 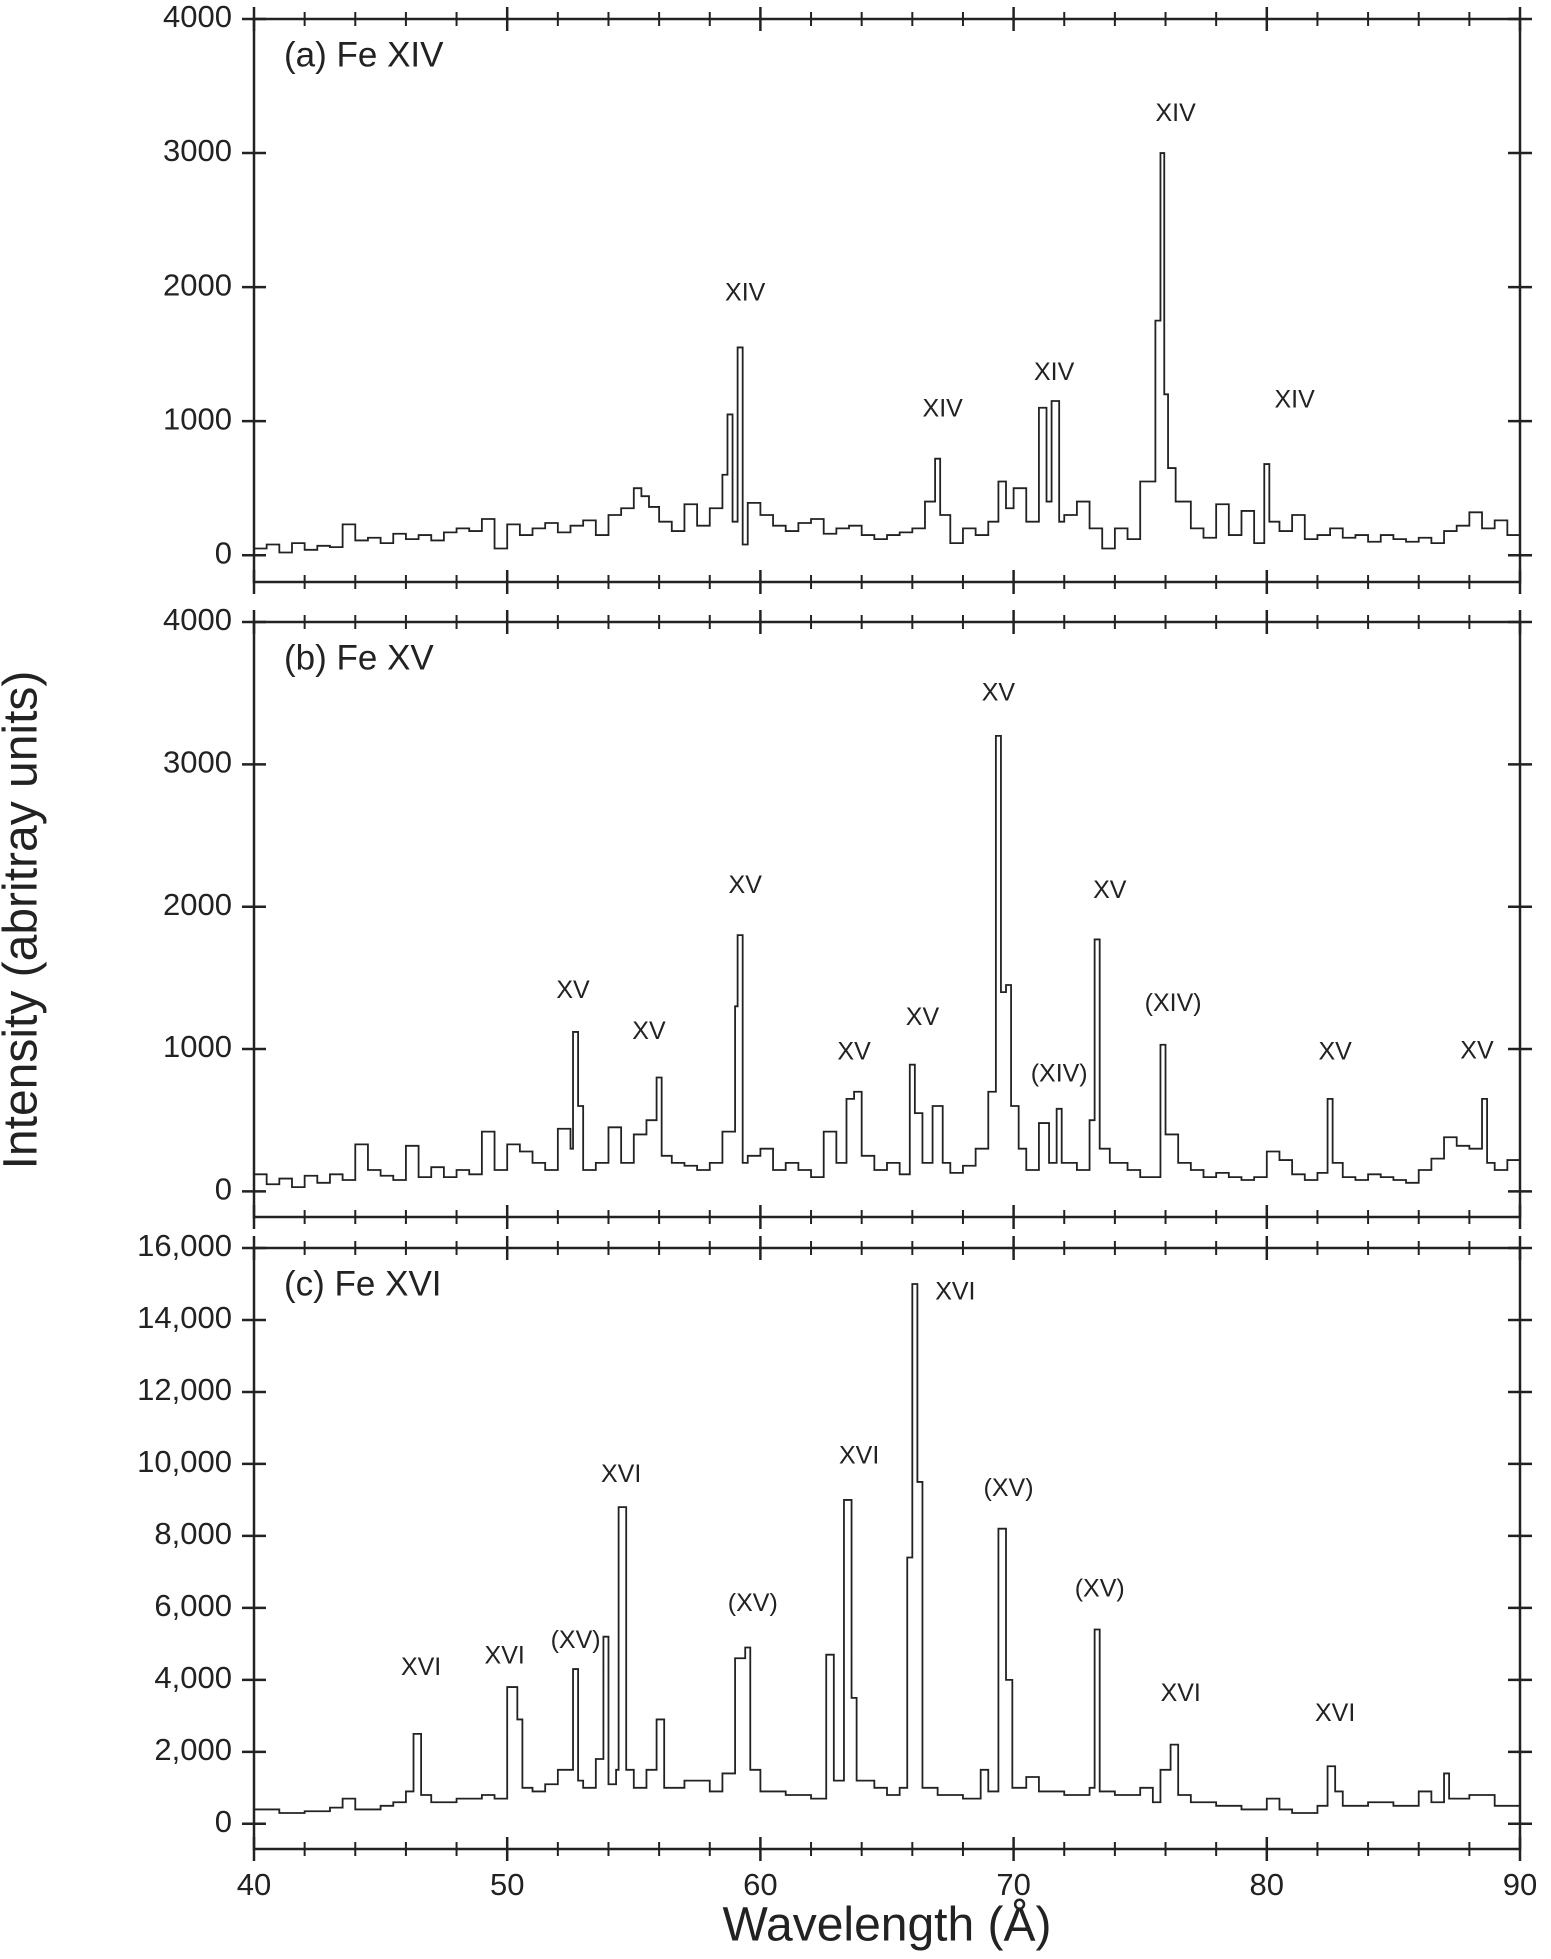 I want to click on y-tick-label: 6,000, so click(x=193, y=1605).